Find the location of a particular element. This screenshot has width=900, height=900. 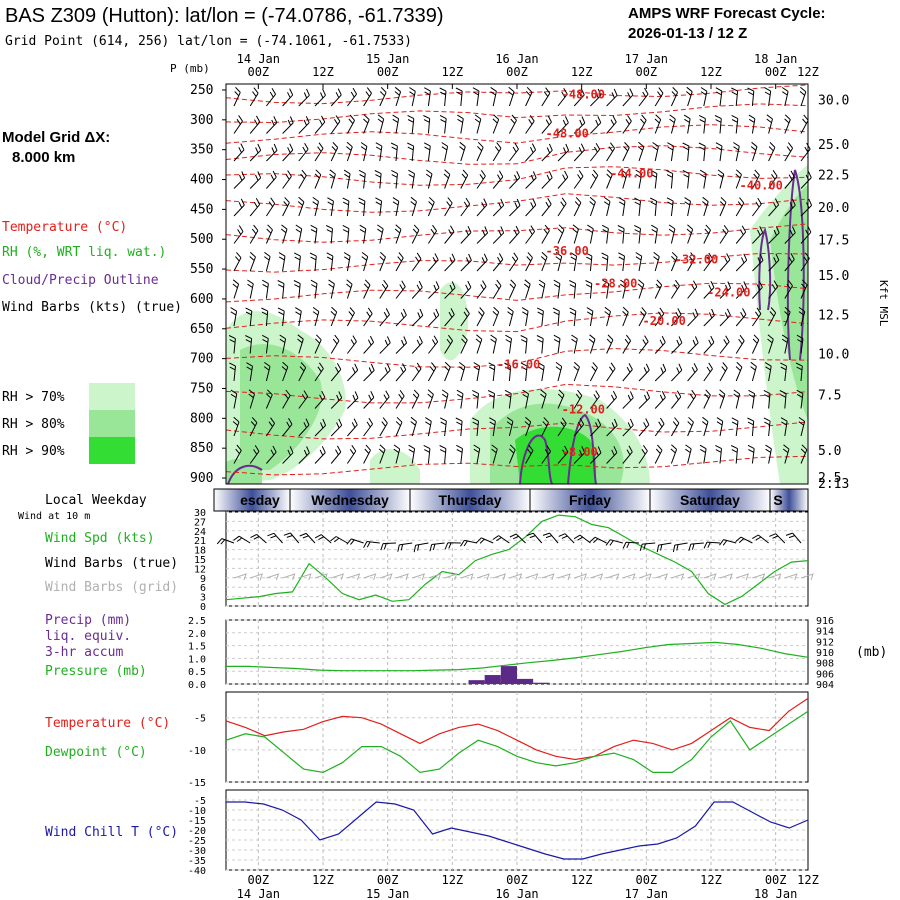

precip-bar is located at coordinates (541, 683).